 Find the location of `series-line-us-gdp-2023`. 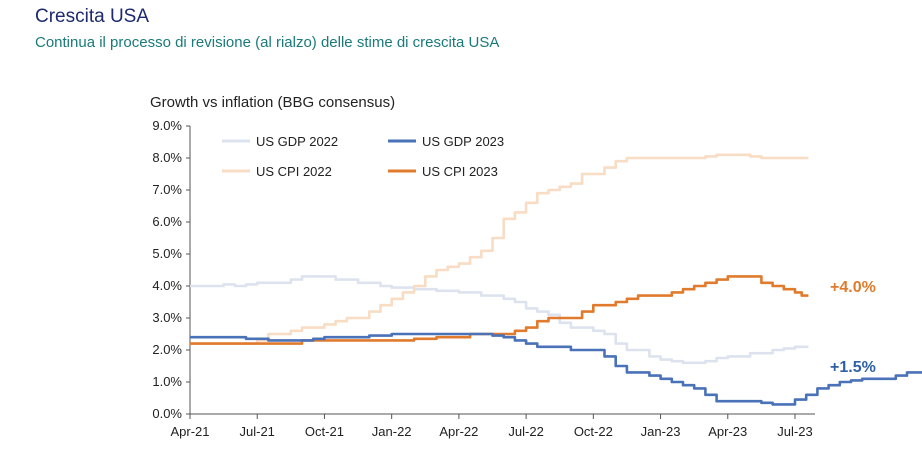

series-line-us-gdp-2023 is located at coordinates (556, 369).